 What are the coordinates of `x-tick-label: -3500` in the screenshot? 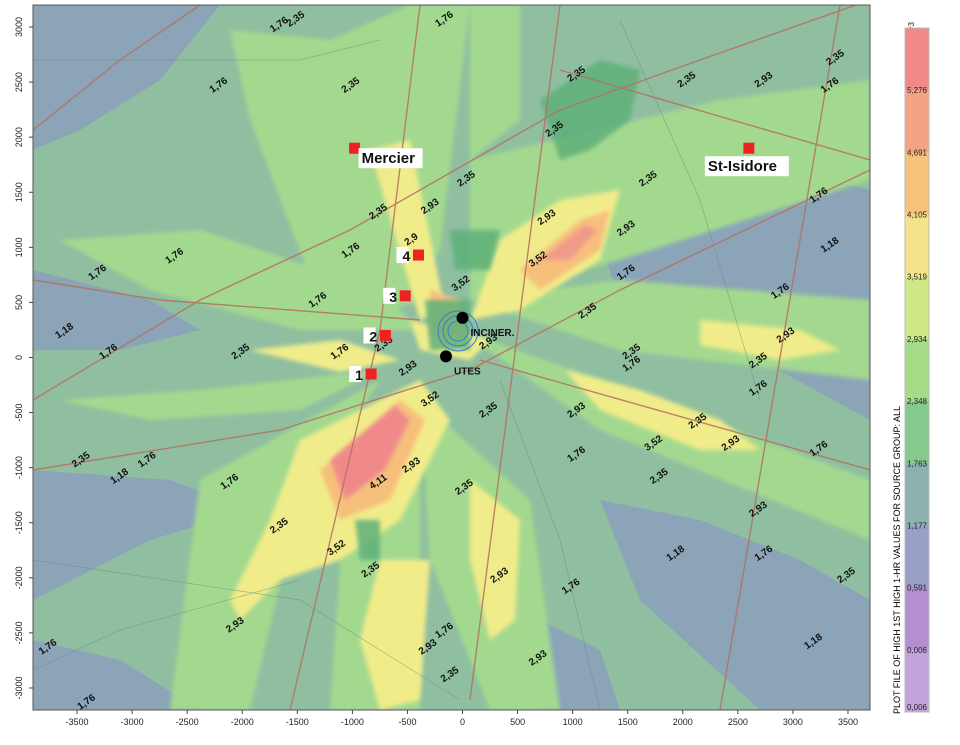 It's located at (77, 722).